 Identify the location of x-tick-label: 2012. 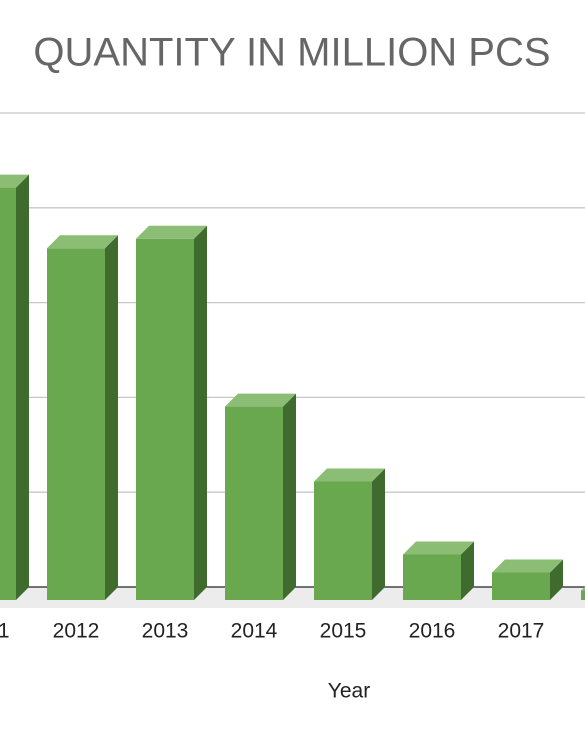
(76, 631).